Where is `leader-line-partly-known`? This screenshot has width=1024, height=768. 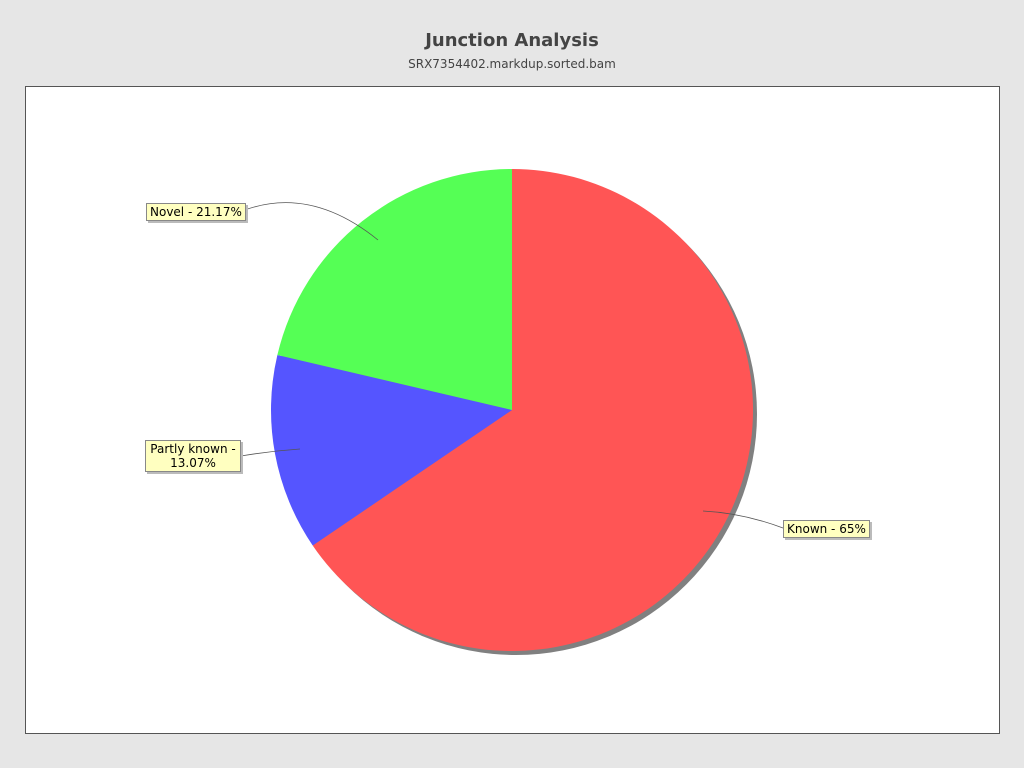
leader-line-partly-known is located at coordinates (270, 452).